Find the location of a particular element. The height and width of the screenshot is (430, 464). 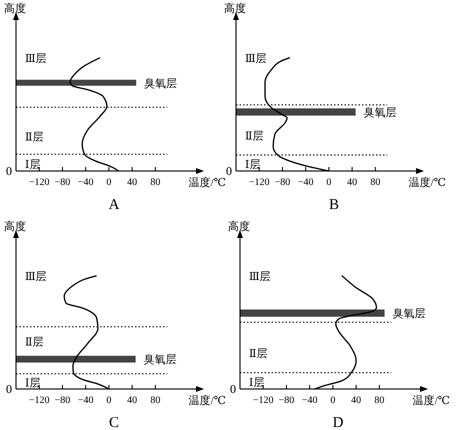

text: A is located at coordinates (114, 205).